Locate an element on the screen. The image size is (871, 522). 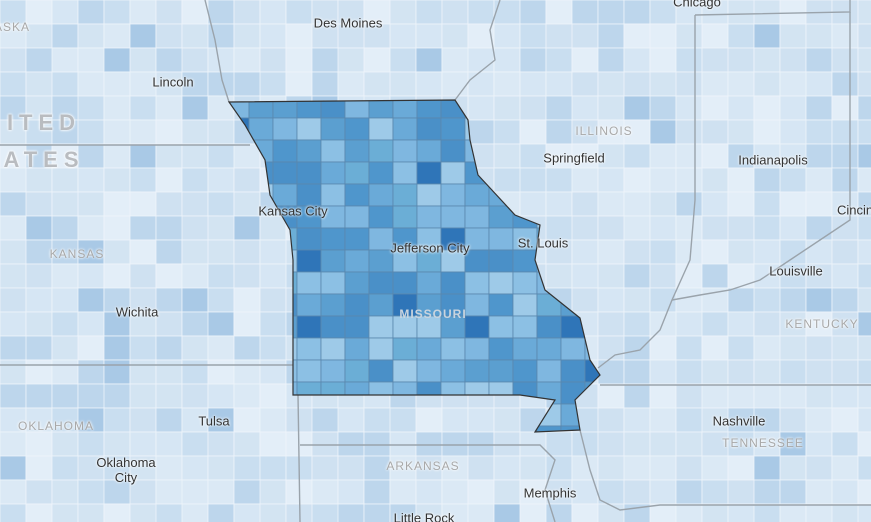
city-label: Little Rock is located at coordinates (424, 516).